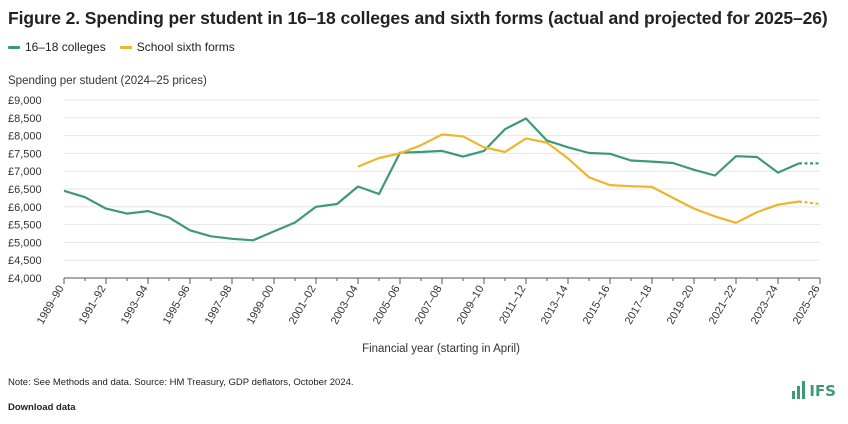  What do you see at coordinates (512, 305) in the screenshot?
I see `x-tick-label: 2011–12` at bounding box center [512, 305].